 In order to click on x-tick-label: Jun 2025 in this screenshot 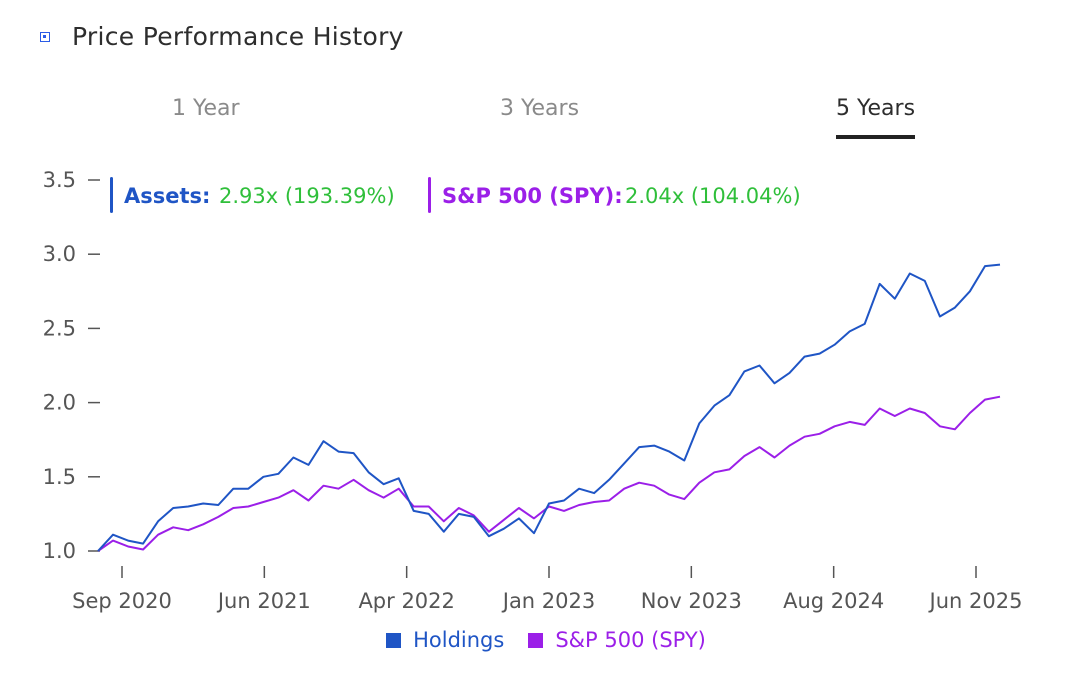, I will do `click(975, 601)`.